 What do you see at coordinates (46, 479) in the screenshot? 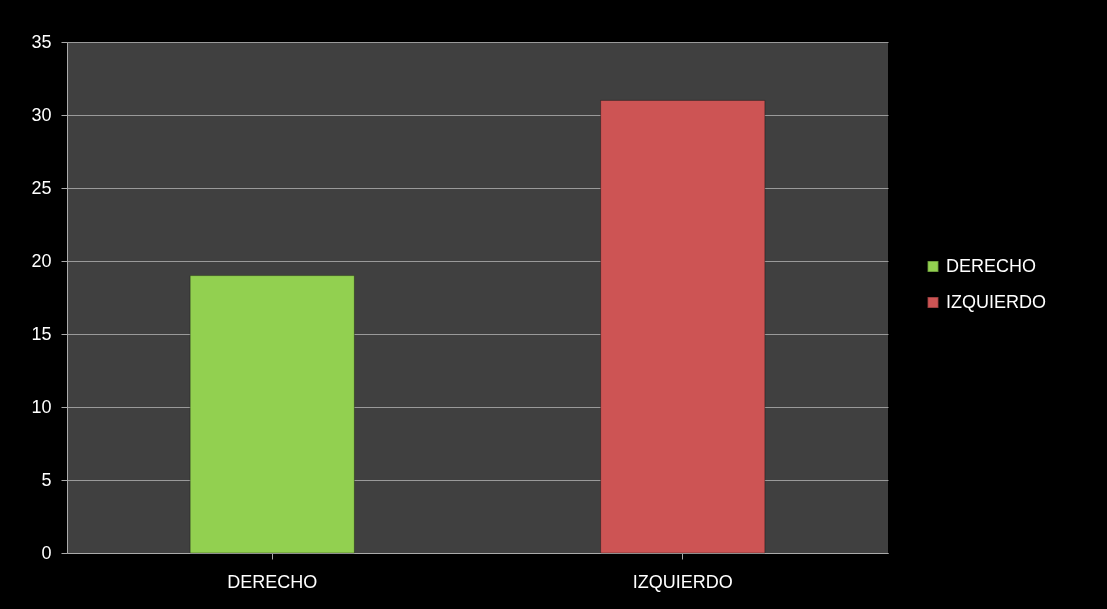
I see `y-tick-label: 5` at bounding box center [46, 479].